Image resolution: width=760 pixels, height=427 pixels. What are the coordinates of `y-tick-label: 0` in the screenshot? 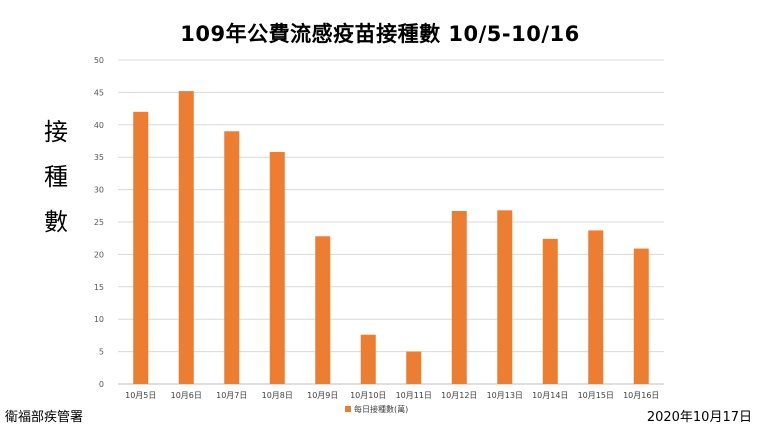 It's located at (101, 384).